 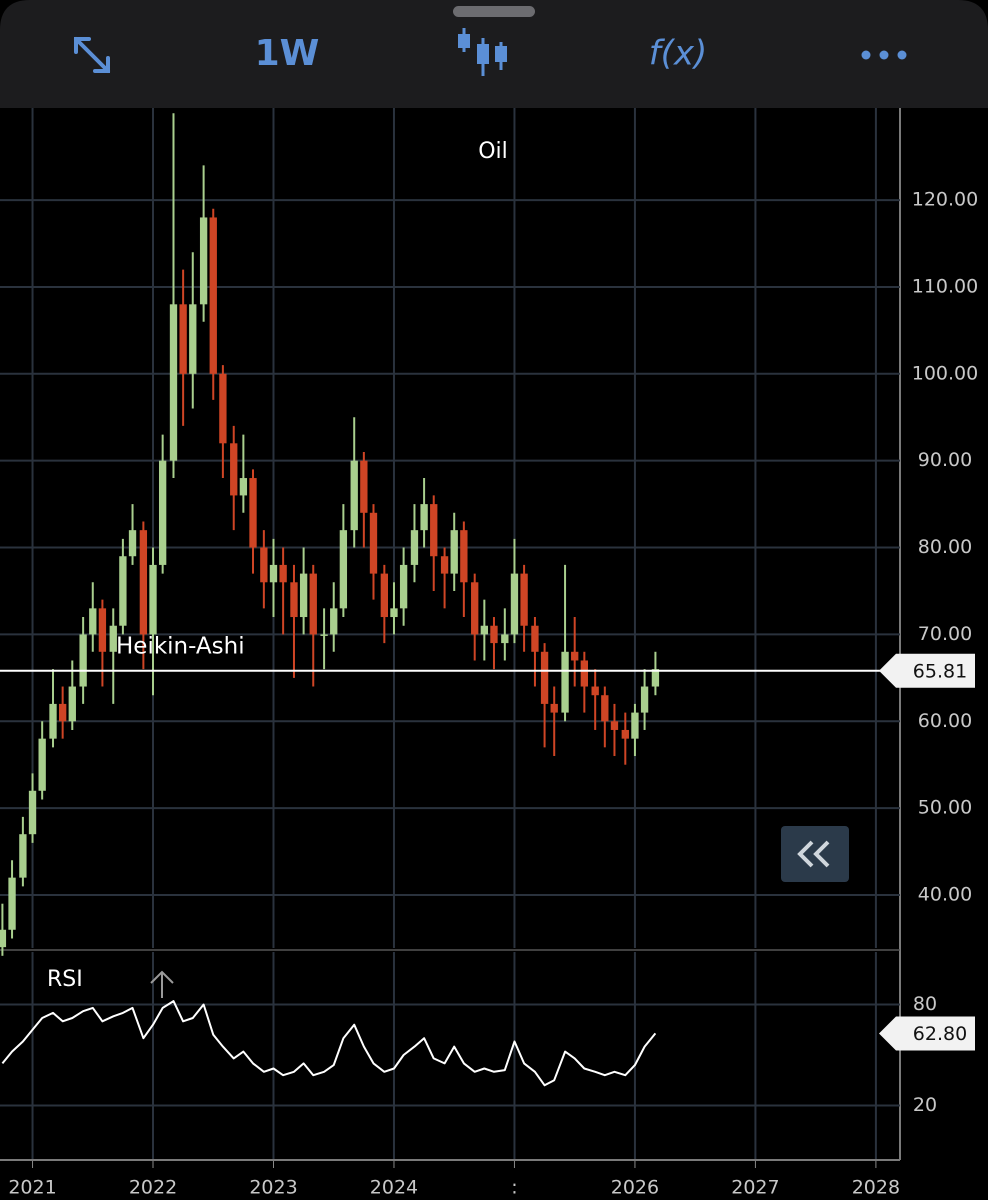 I want to click on functions-button: f(x), so click(x=678, y=54).